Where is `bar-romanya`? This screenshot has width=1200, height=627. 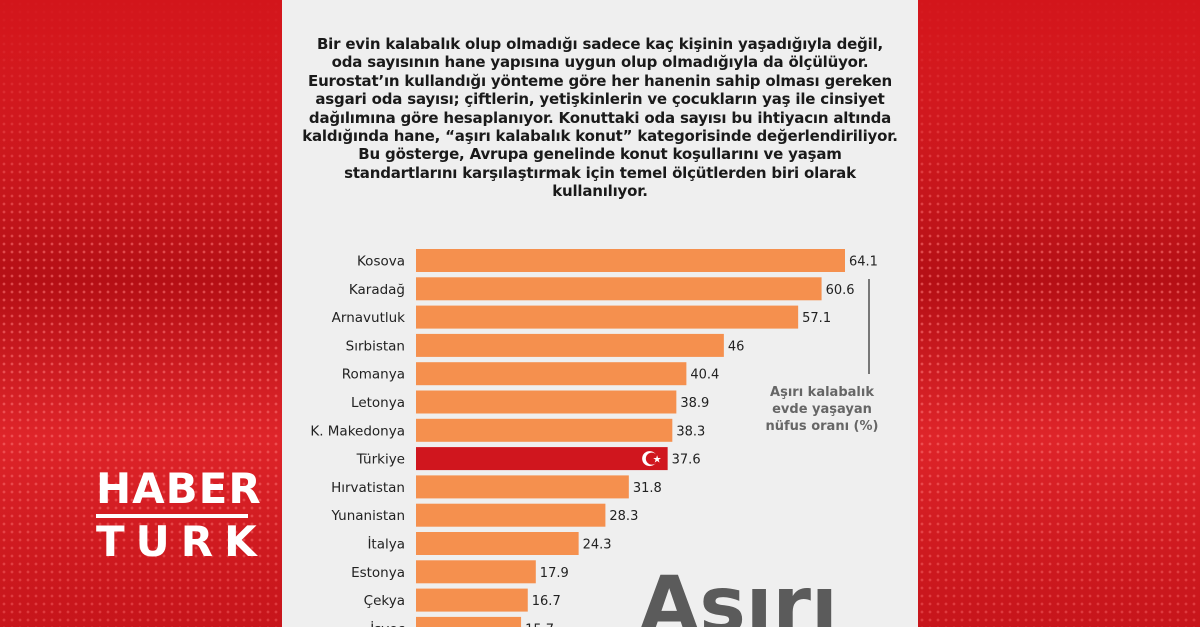 bar-romanya is located at coordinates (551, 374).